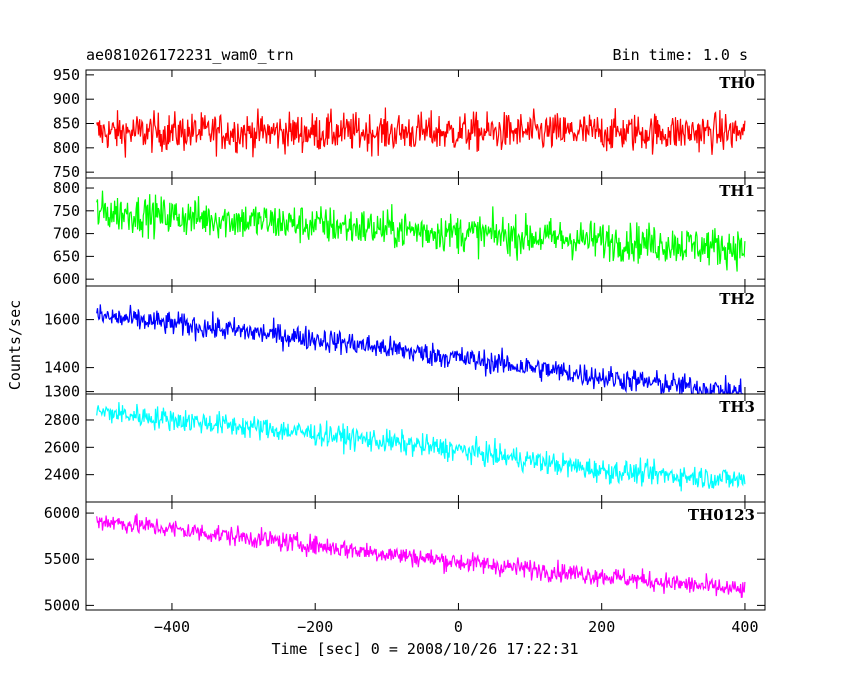 This screenshot has width=850, height=680. Describe the element at coordinates (601, 627) in the screenshot. I see `x-tick-label: 200` at that location.